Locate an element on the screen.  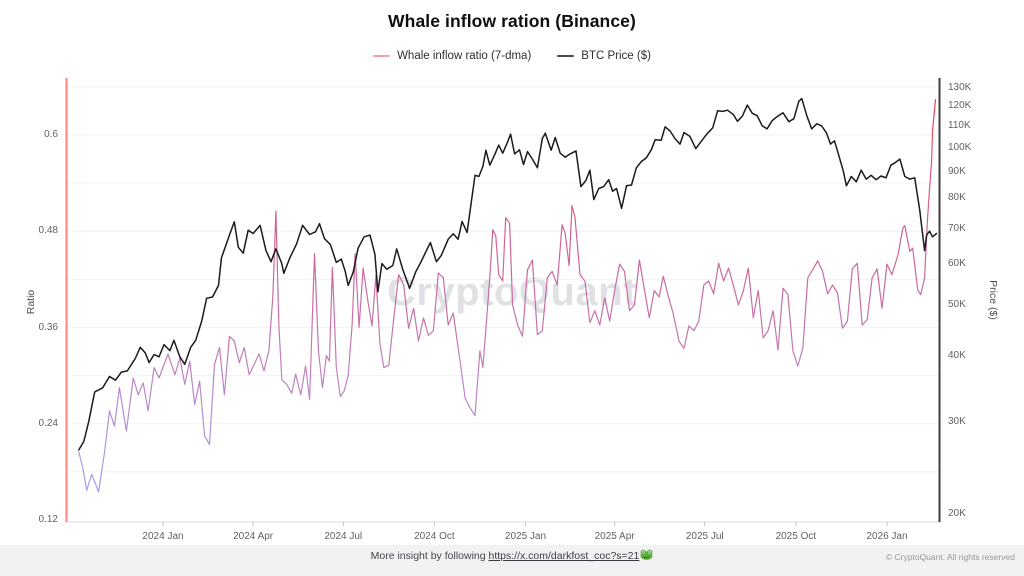
left-axis-tick-label: 0.48 is located at coordinates (48, 231).